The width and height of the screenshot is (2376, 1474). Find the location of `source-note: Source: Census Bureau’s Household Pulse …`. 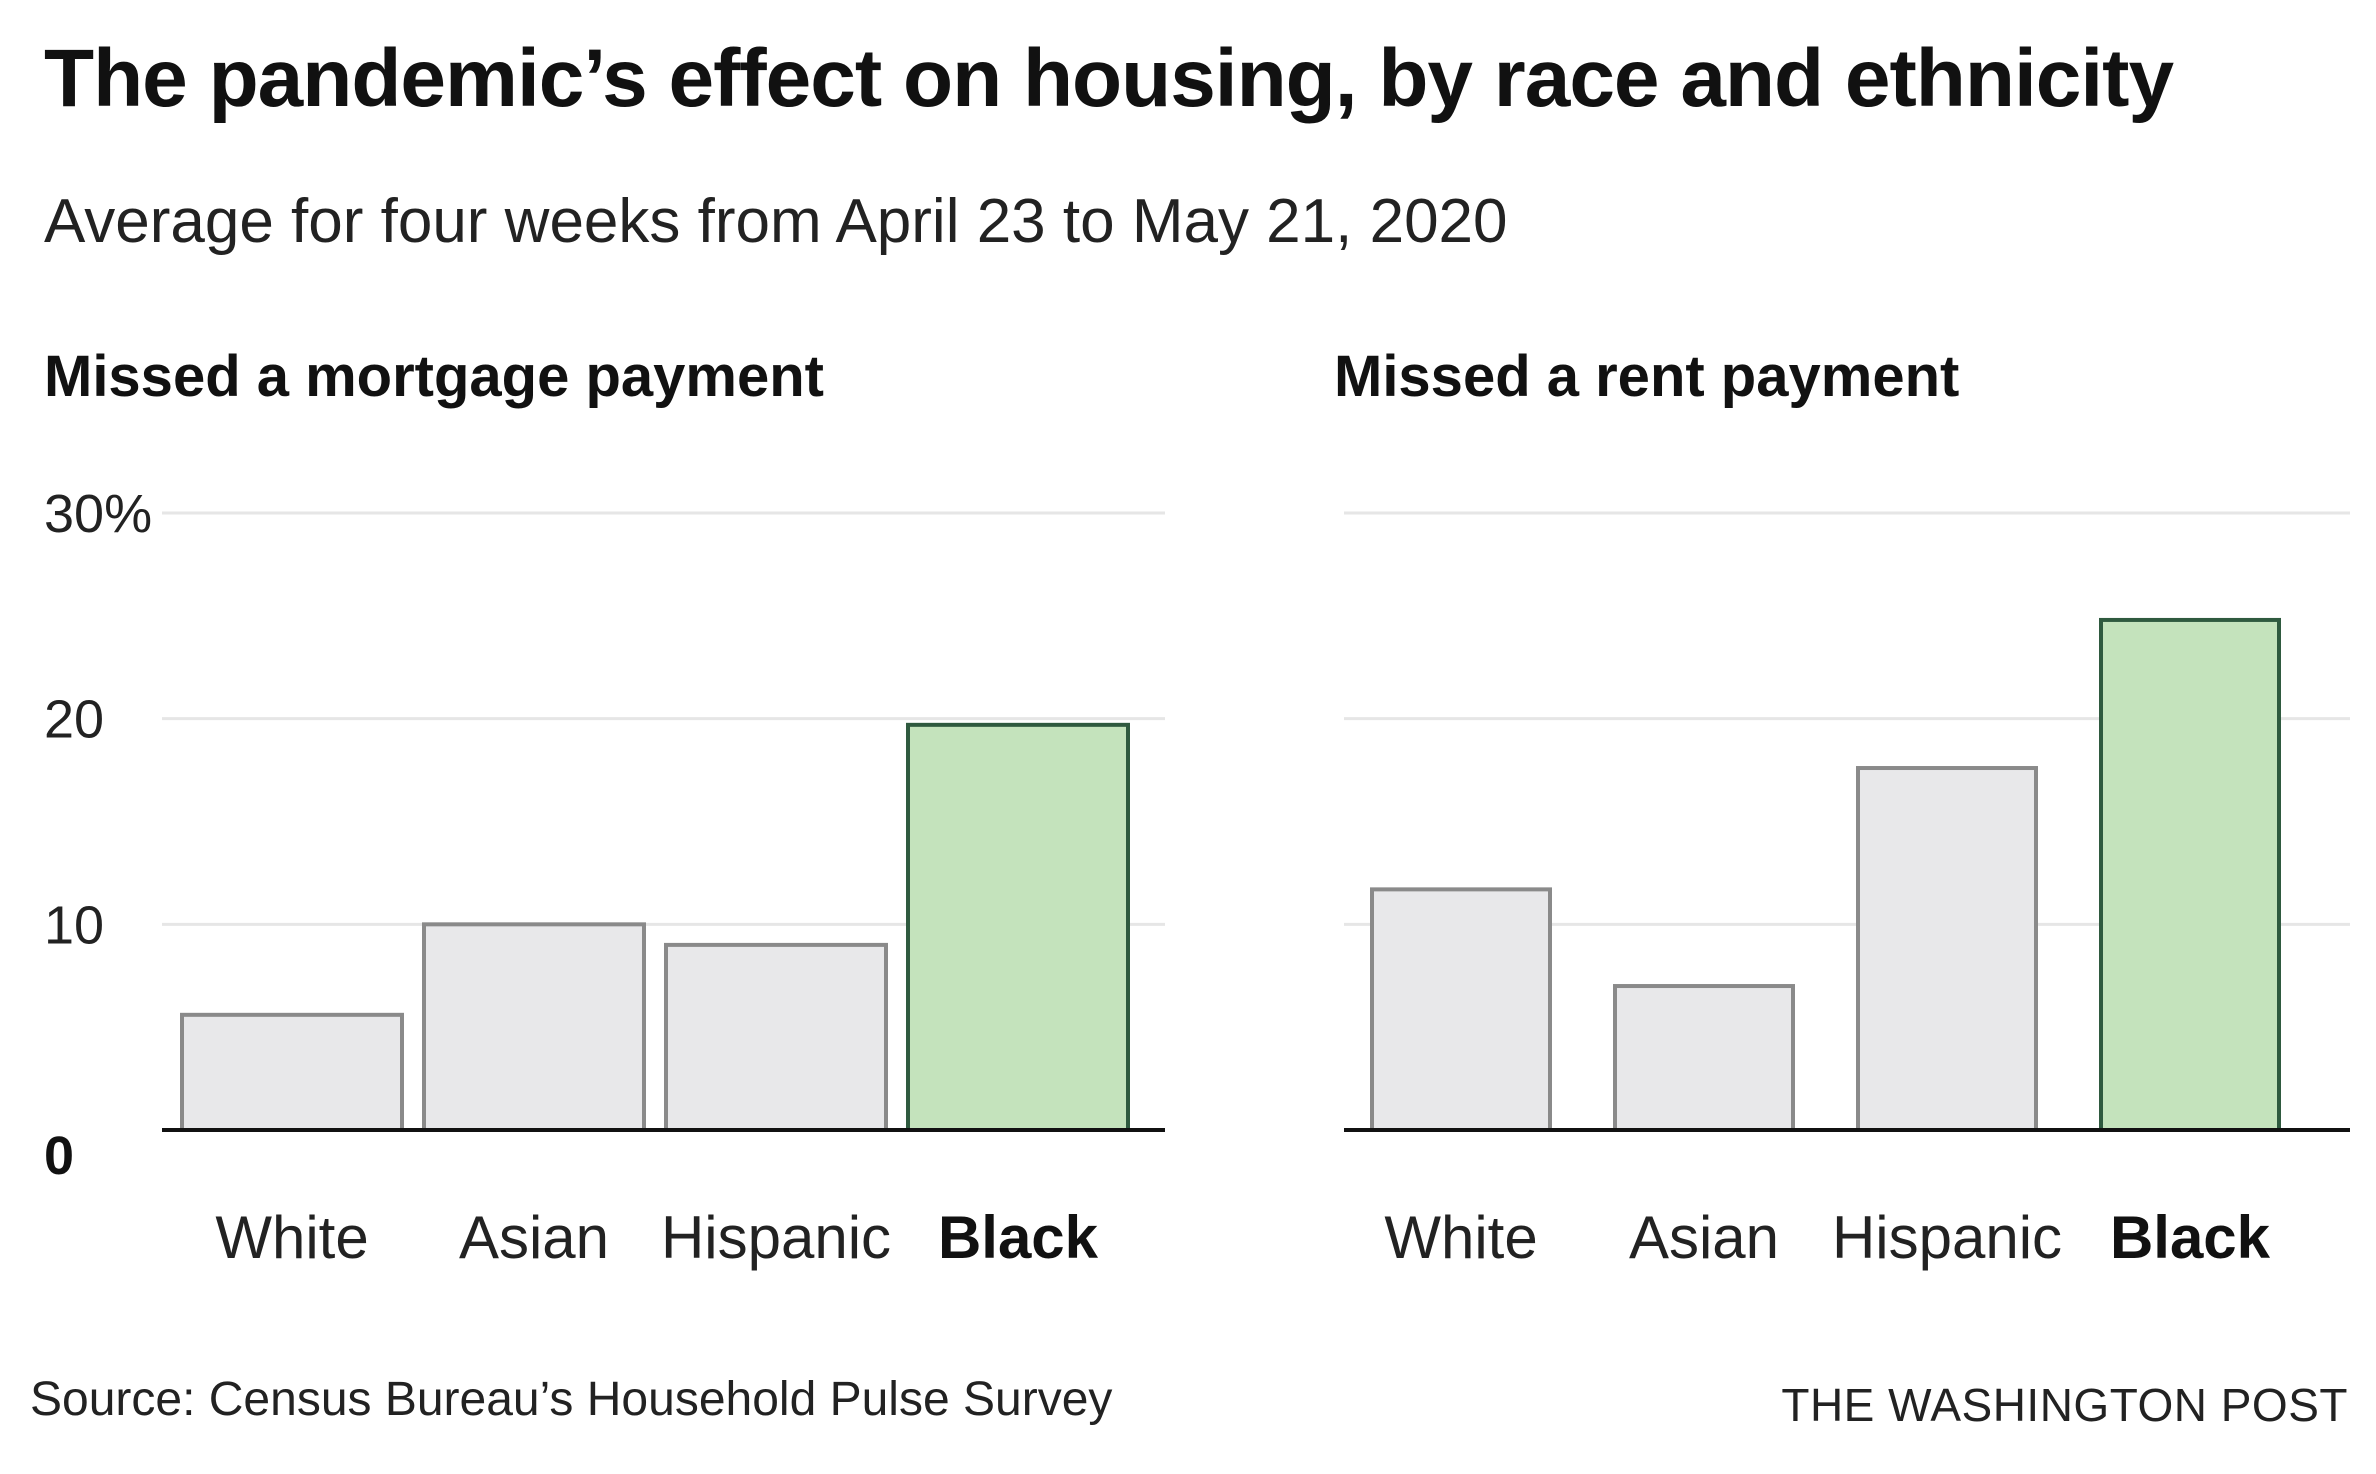

source-note: Source: Census Bureau’s Household Pulse … is located at coordinates (571, 1399).